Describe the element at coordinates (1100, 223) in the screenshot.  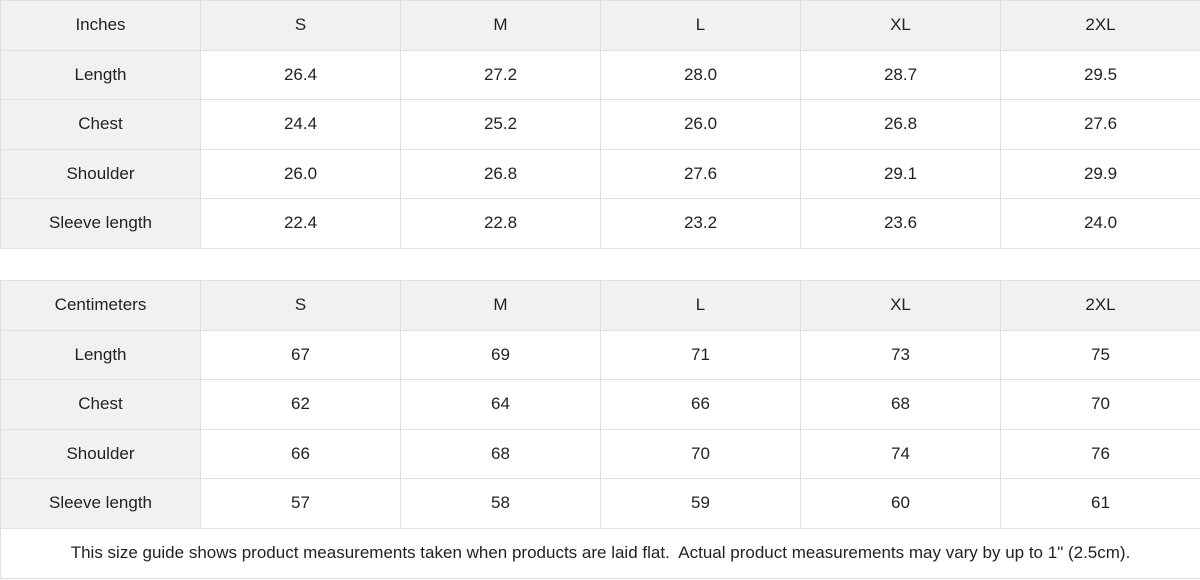
I see `value-cell: 24.0` at that location.